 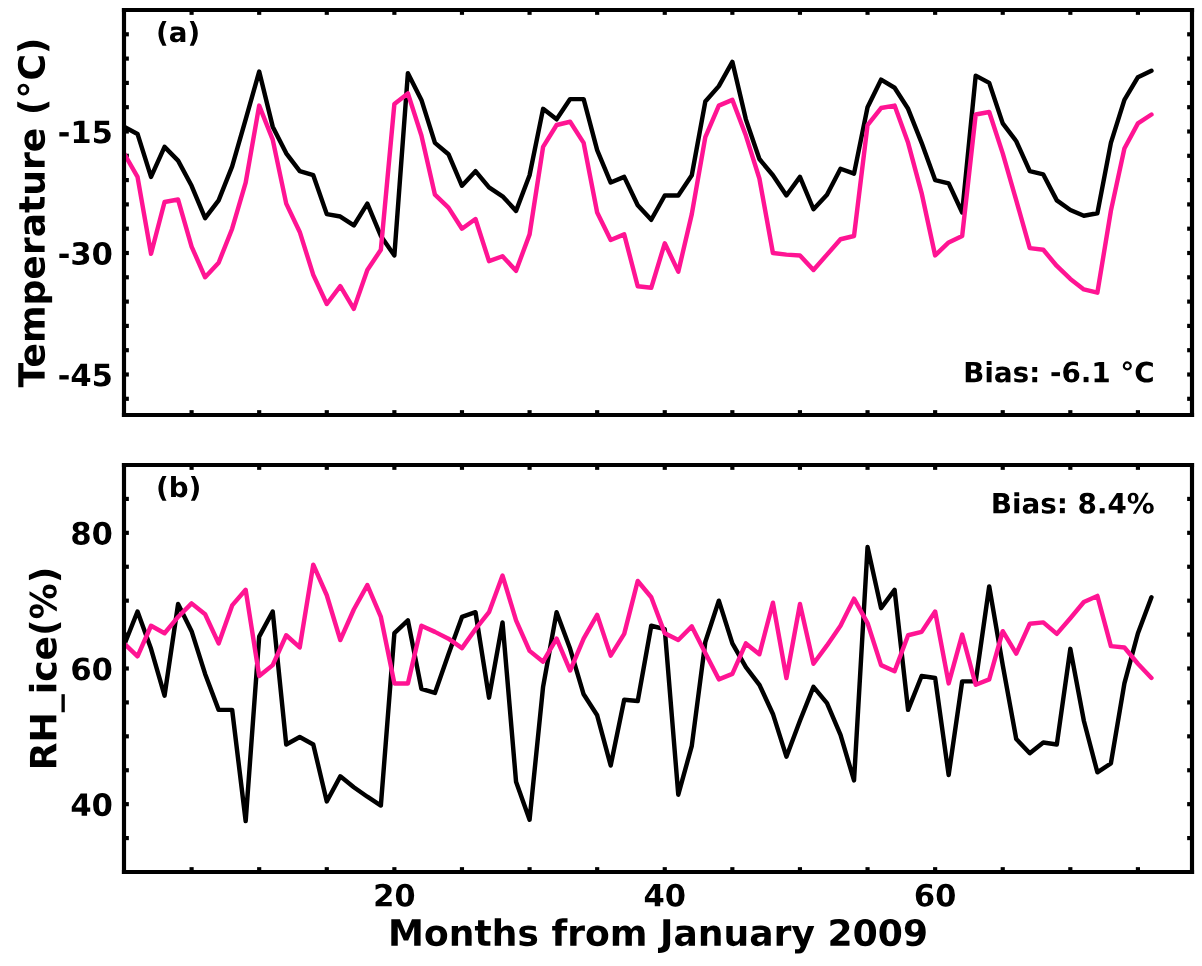 What do you see at coordinates (35, 214) in the screenshot?
I see `y-axis-title: Temperature (°C)` at bounding box center [35, 214].